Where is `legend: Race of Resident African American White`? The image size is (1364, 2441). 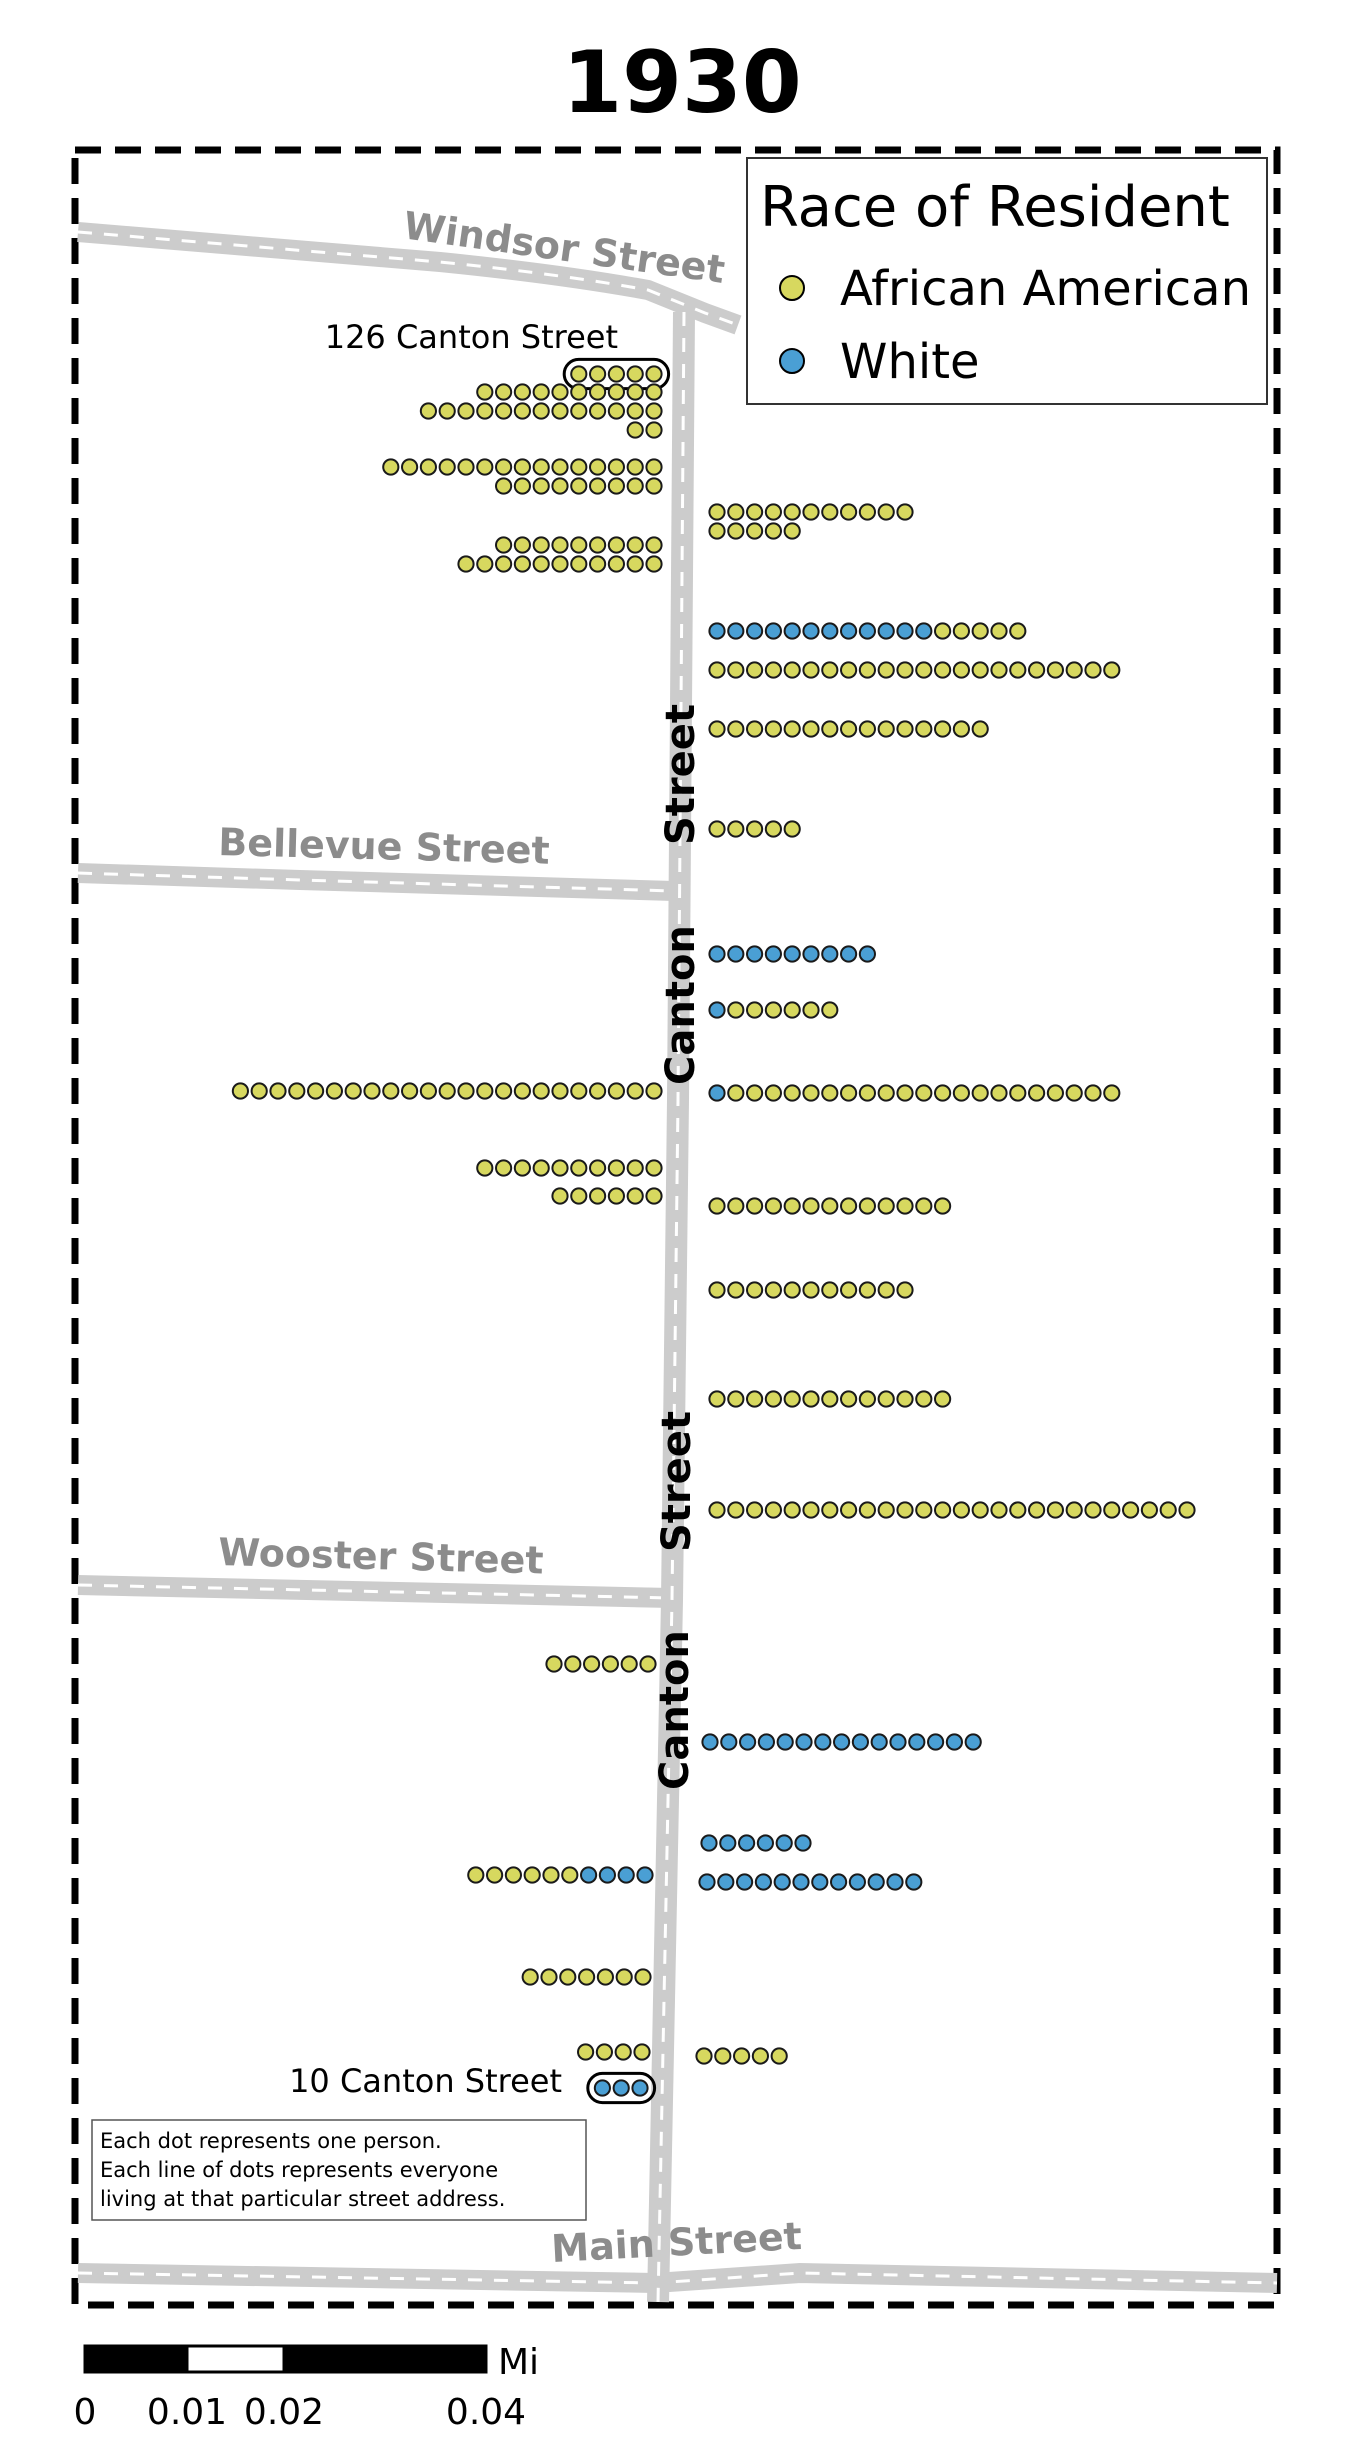
legend: Race of Resident African American White is located at coordinates (1007, 281).